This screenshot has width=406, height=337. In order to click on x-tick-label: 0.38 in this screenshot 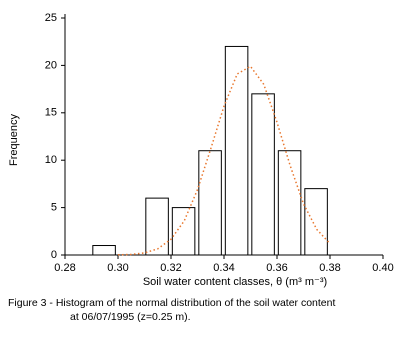, I will do `click(329, 268)`.